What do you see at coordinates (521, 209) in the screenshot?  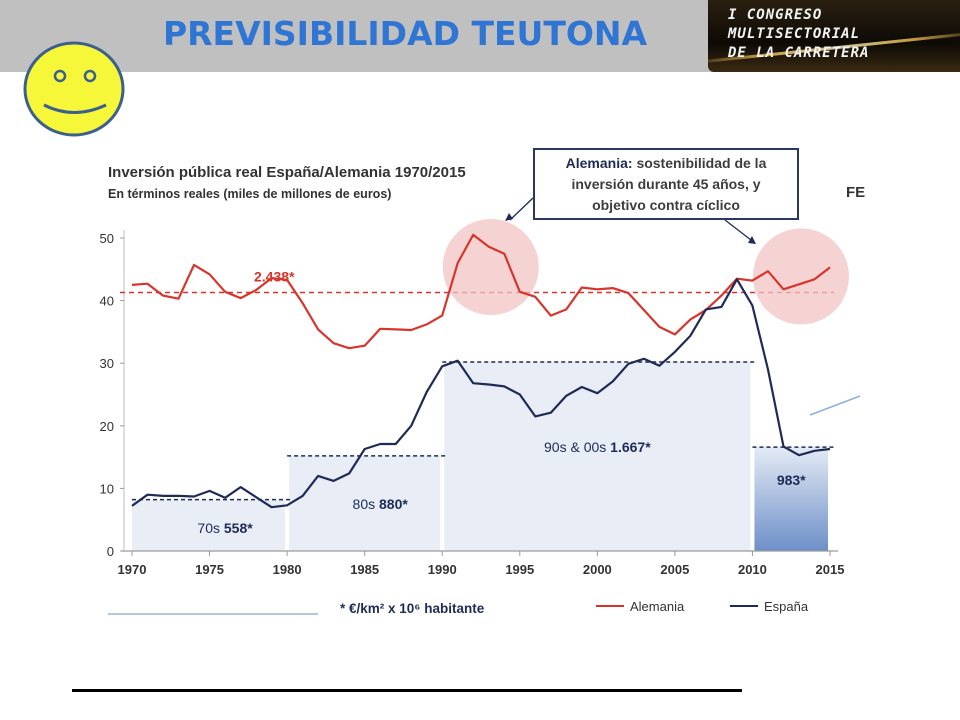 I see `callout-arrow-left` at bounding box center [521, 209].